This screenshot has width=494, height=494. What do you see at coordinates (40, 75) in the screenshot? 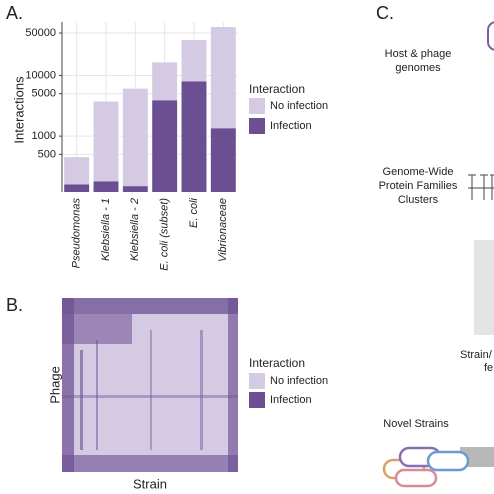
I see `y-tick-label: 10000` at bounding box center [40, 75].